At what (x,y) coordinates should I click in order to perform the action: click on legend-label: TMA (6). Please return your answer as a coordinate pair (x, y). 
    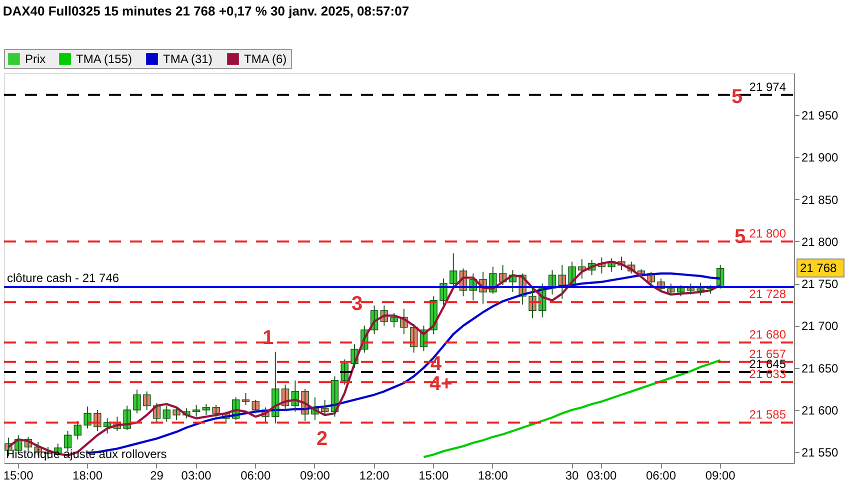
    Looking at the image, I should click on (265, 59).